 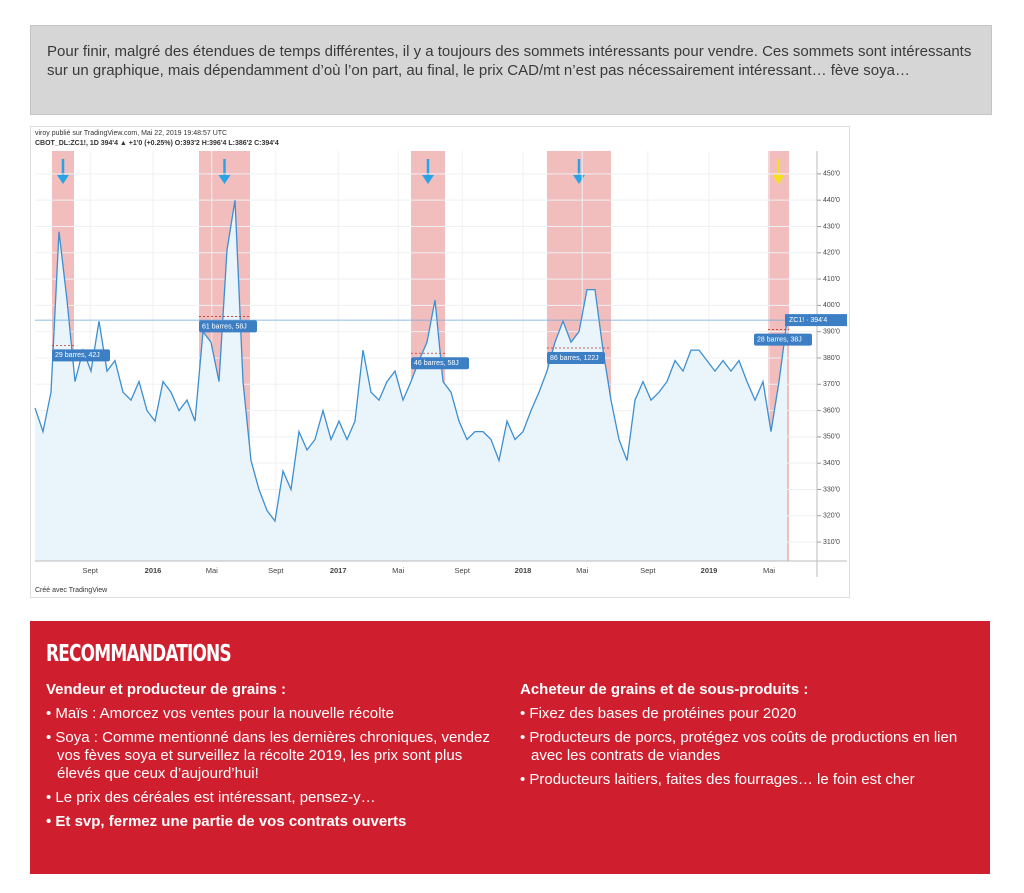 What do you see at coordinates (831, 253) in the screenshot?
I see `y-tick-label: 420'0` at bounding box center [831, 253].